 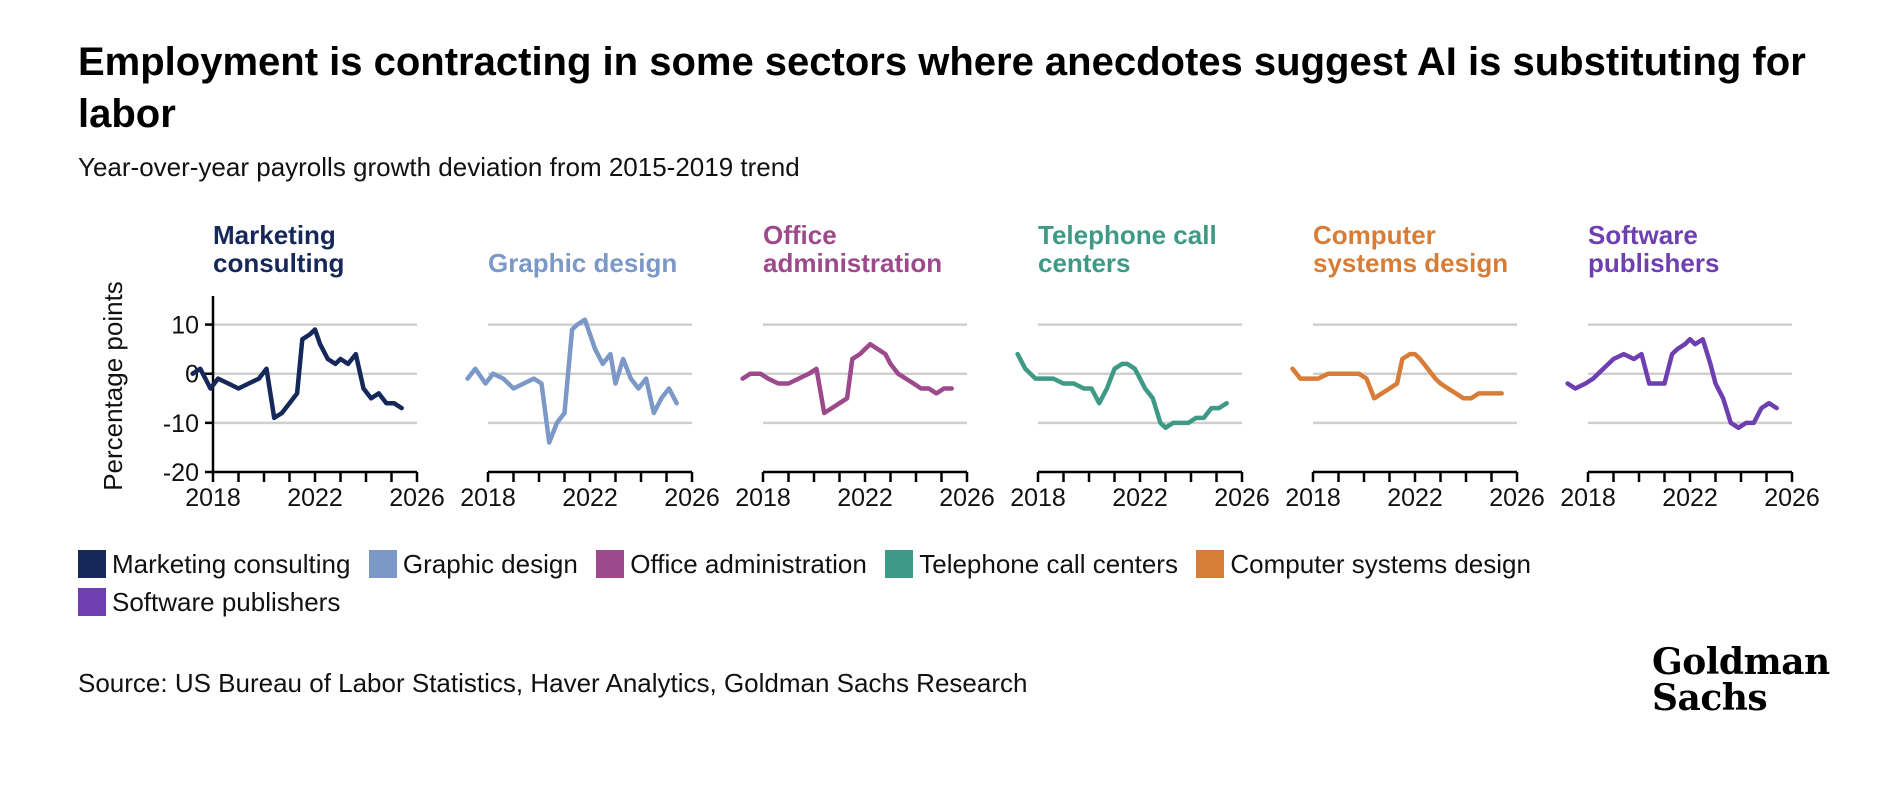 What do you see at coordinates (748, 563) in the screenshot?
I see `legend-label: Office administration` at bounding box center [748, 563].